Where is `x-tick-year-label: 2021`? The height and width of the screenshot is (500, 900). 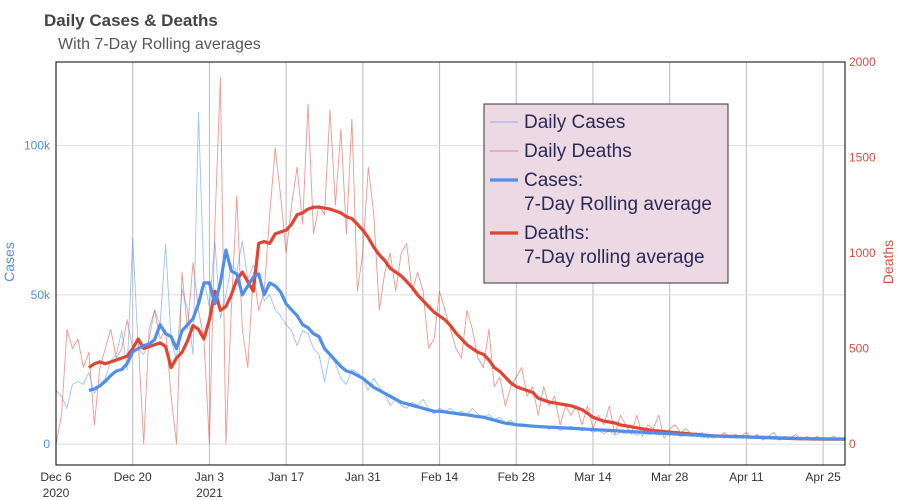
x-tick-year-label: 2021 is located at coordinates (209, 493).